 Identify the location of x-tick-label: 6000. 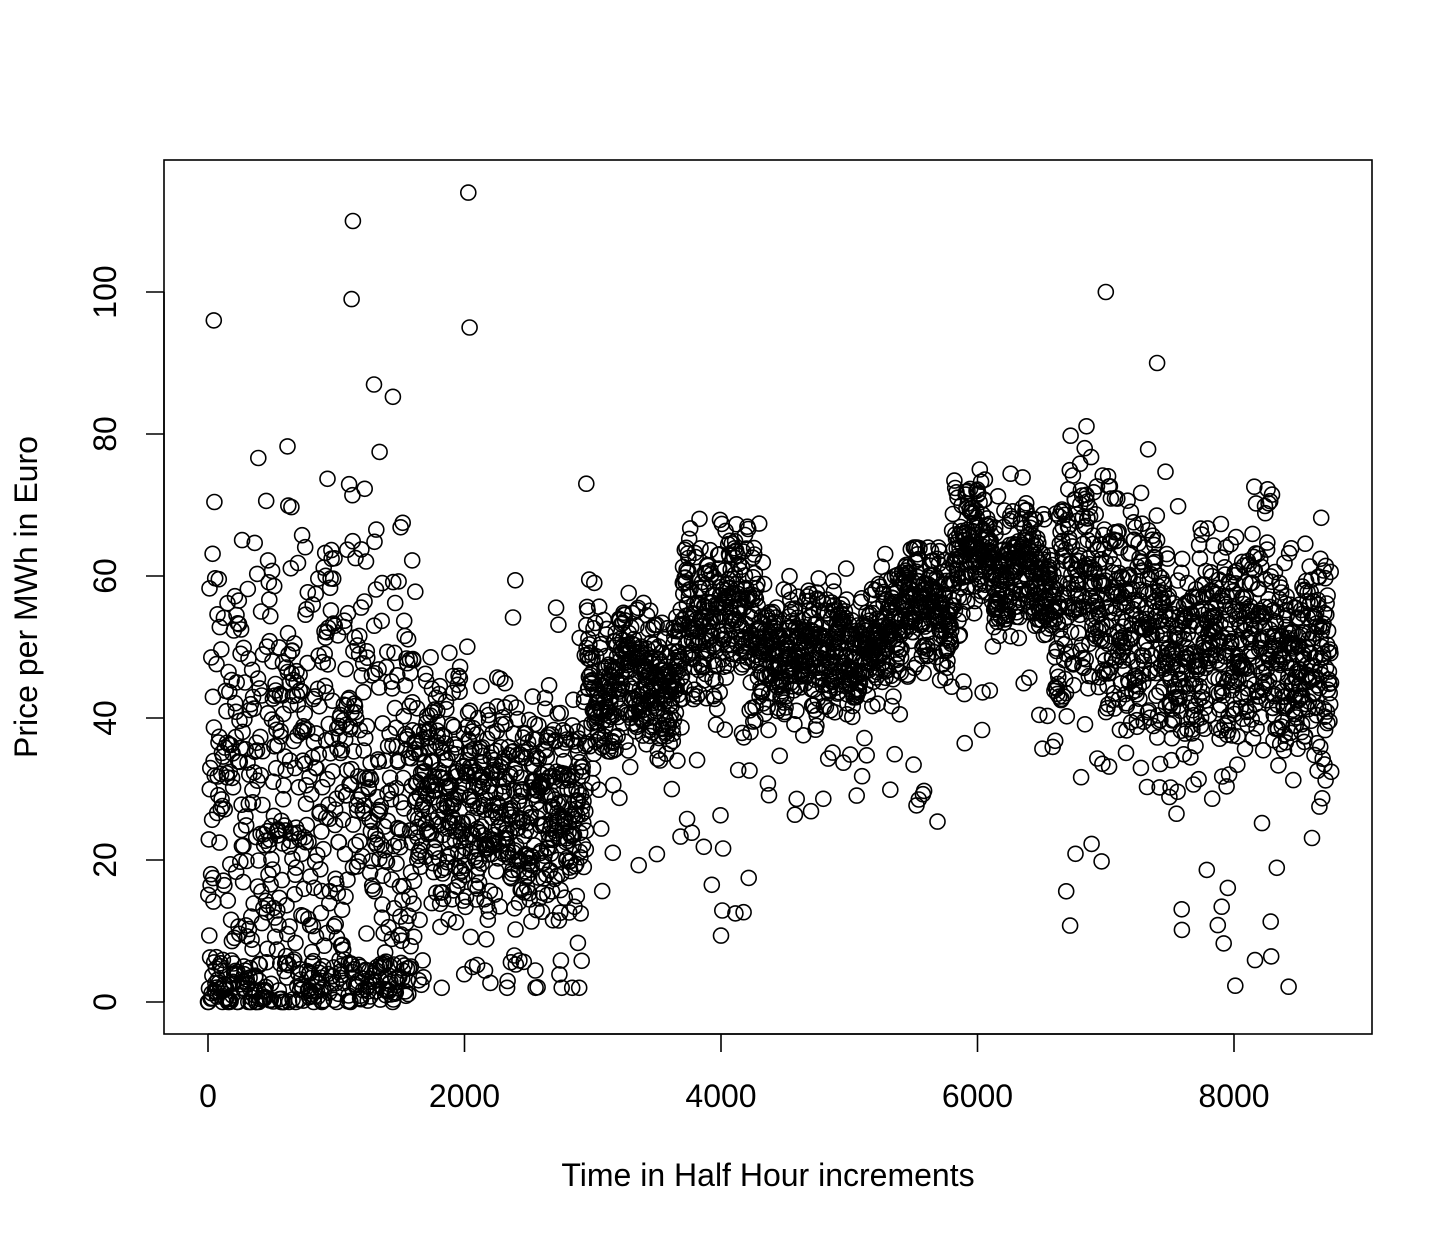
(977, 1096).